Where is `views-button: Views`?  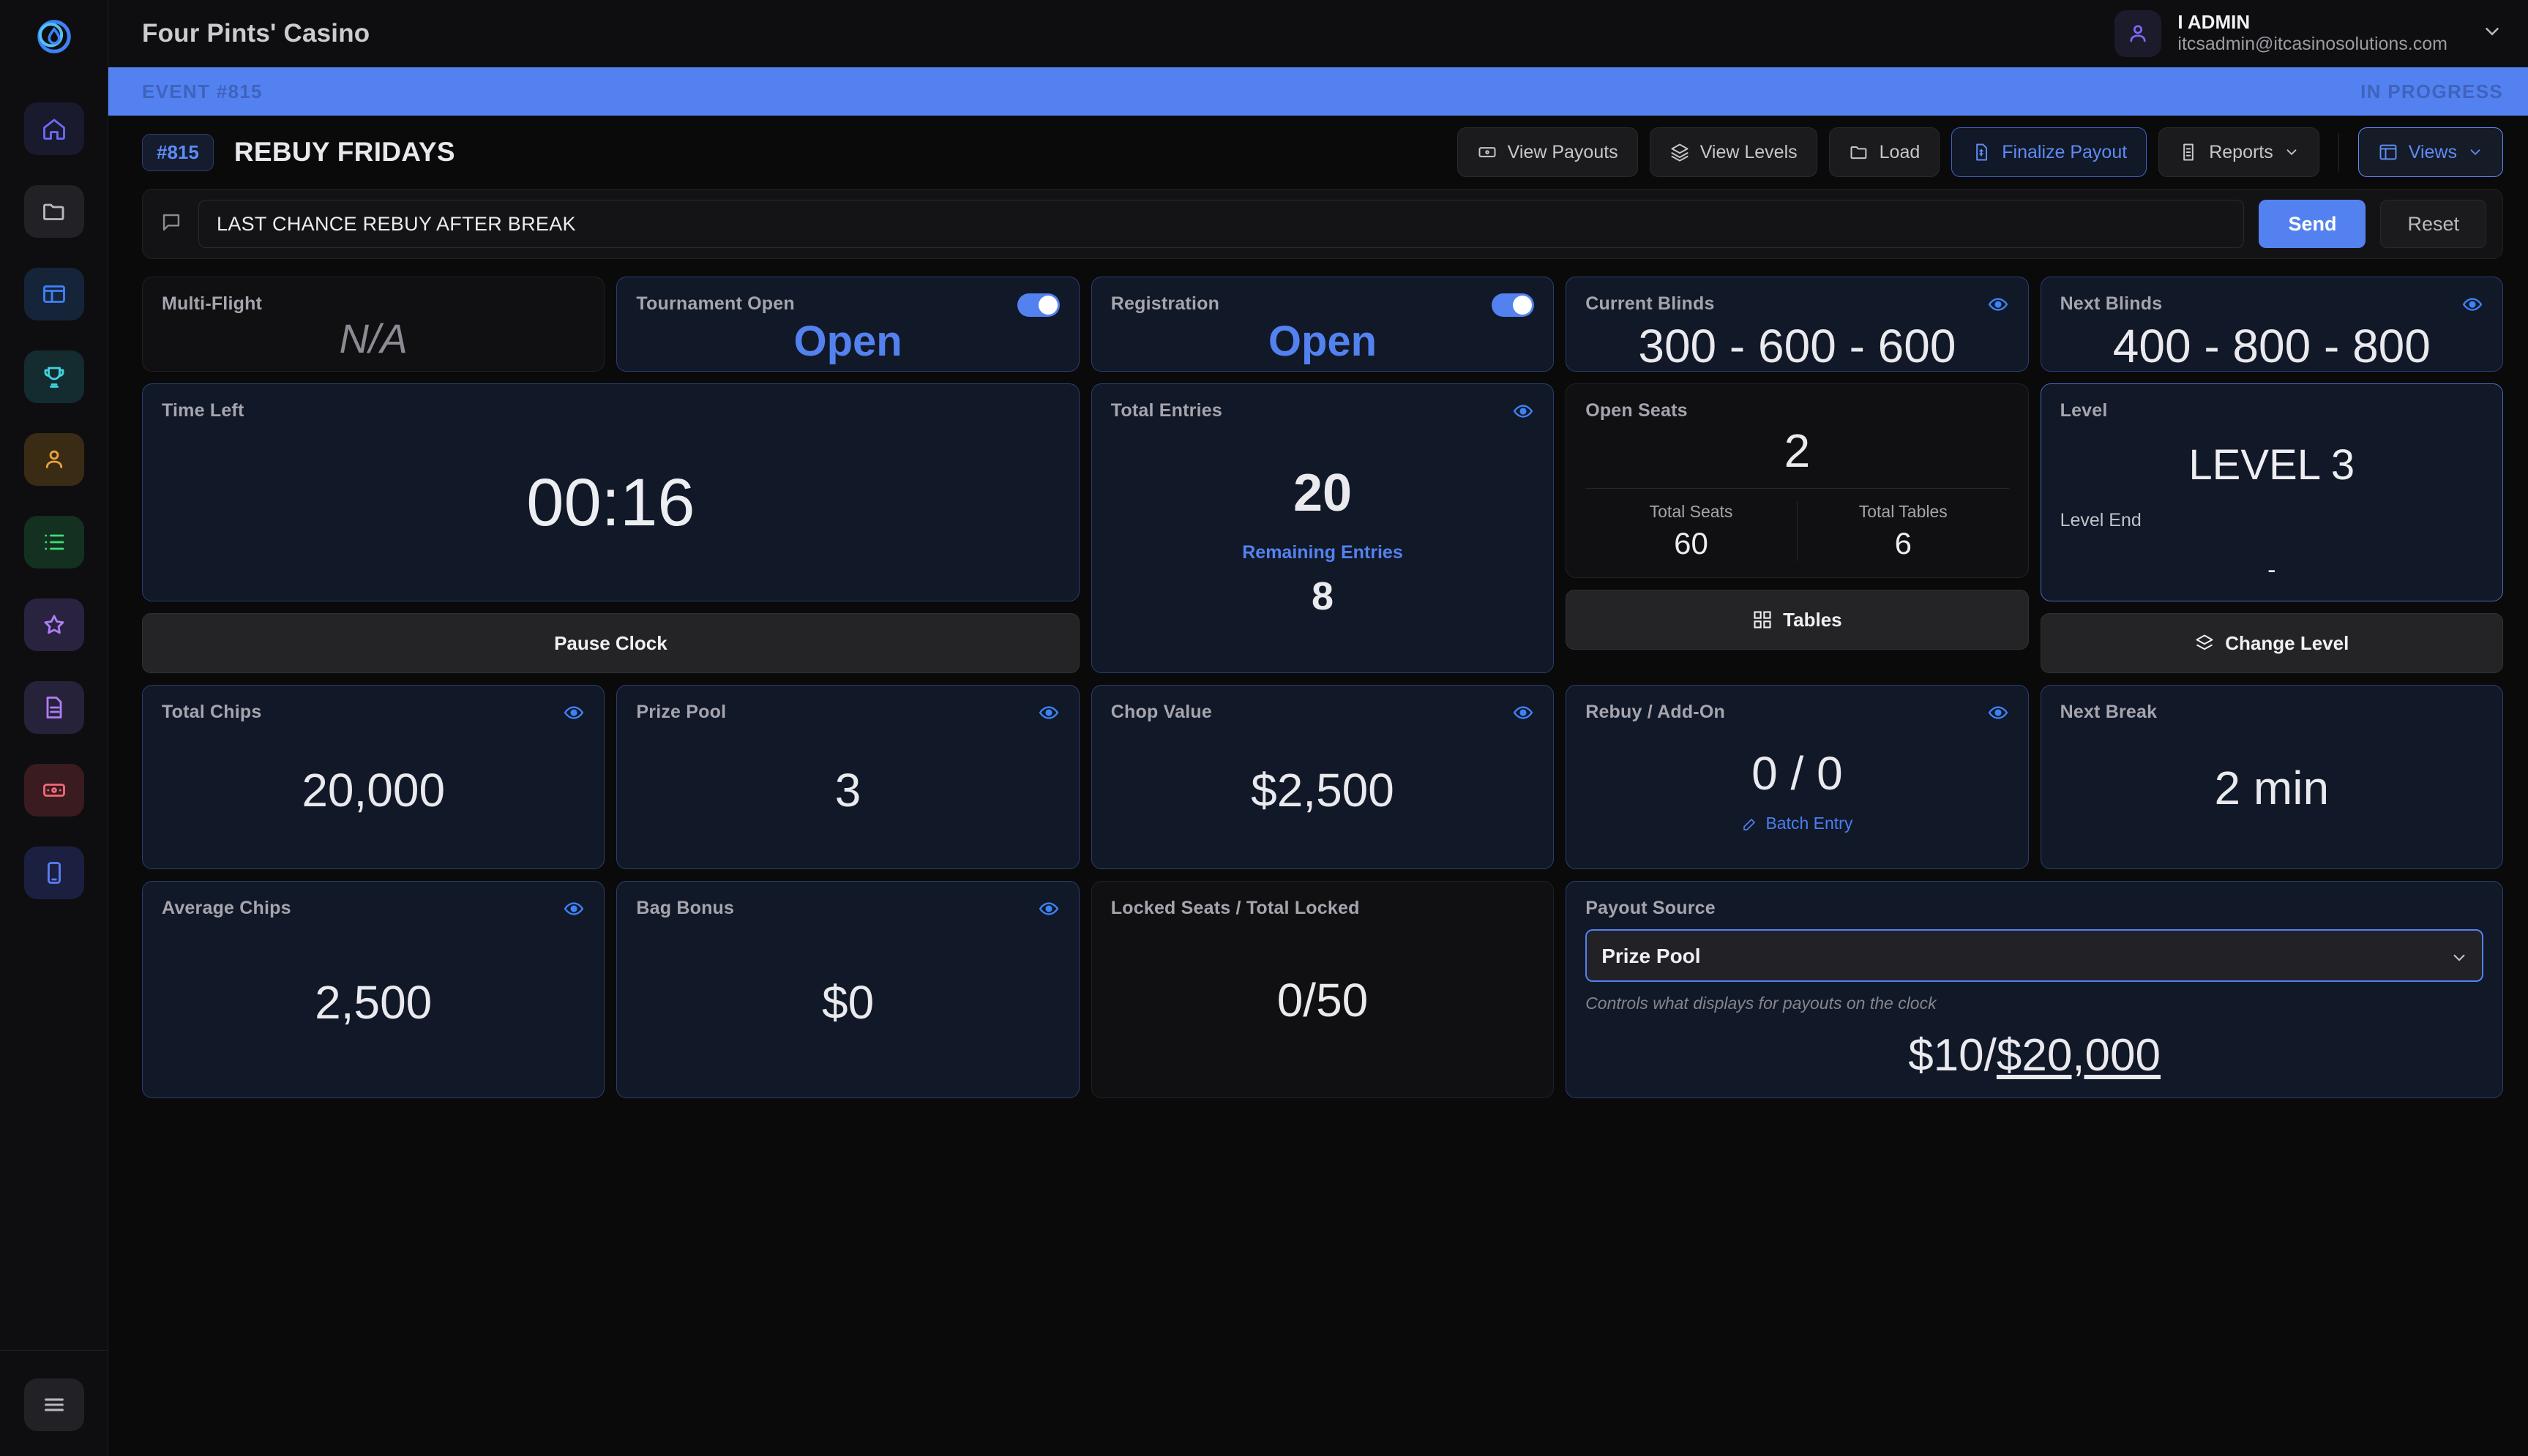 views-button: Views is located at coordinates (2430, 152).